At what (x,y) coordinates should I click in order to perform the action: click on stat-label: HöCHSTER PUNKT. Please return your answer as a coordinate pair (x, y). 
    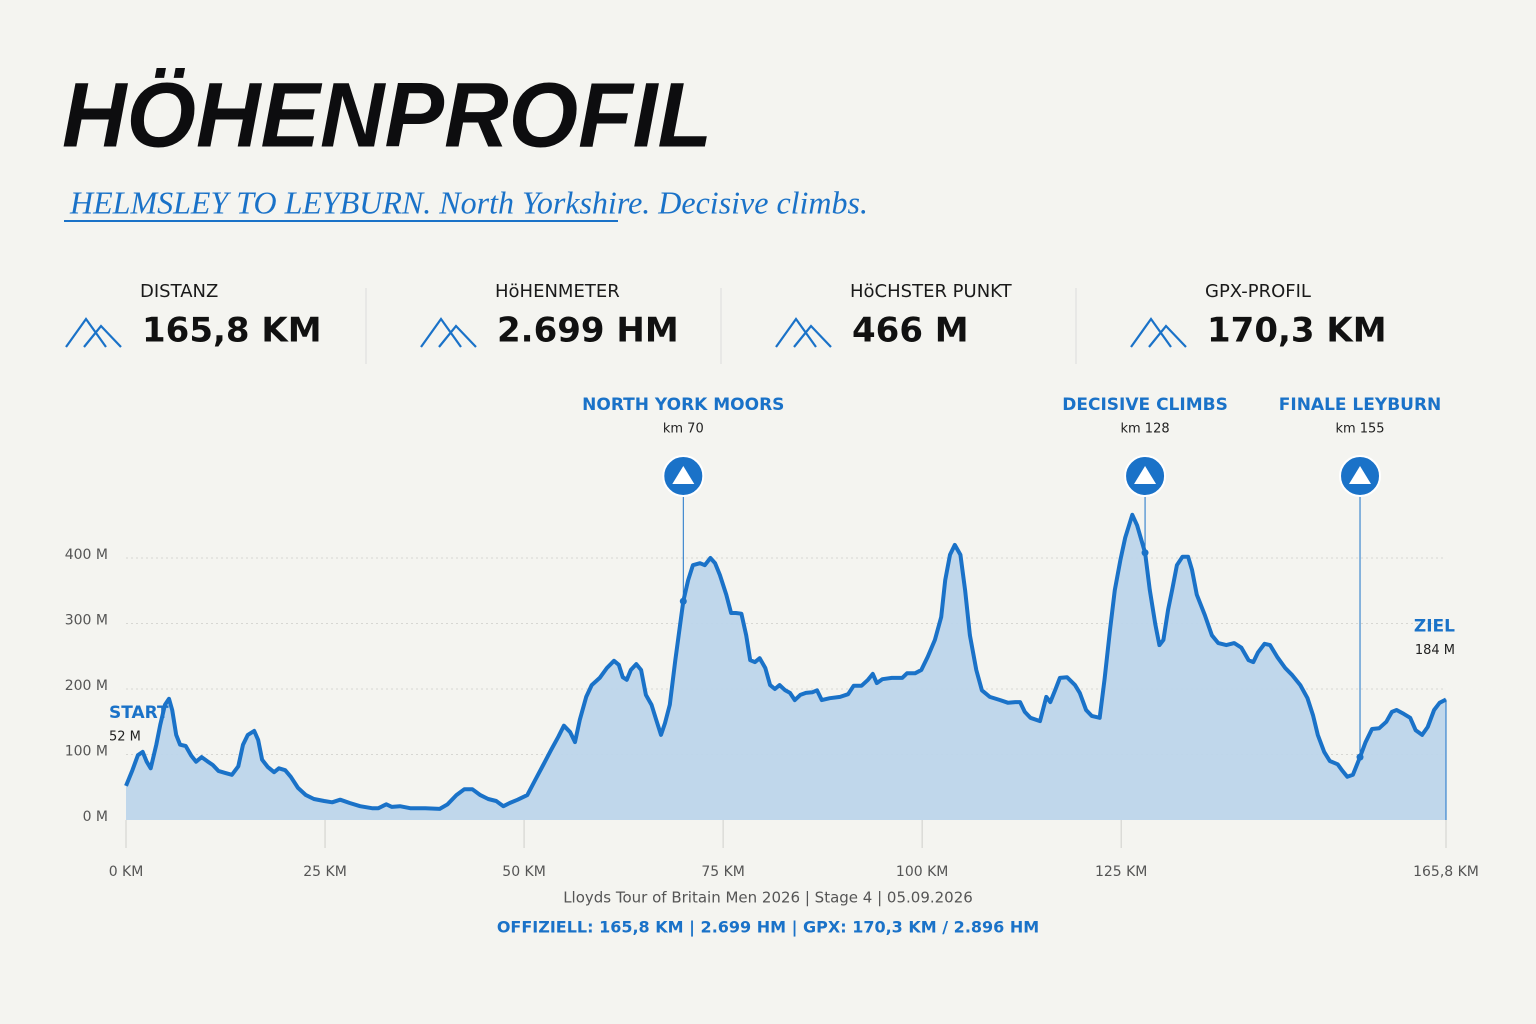
    Looking at the image, I should click on (931, 291).